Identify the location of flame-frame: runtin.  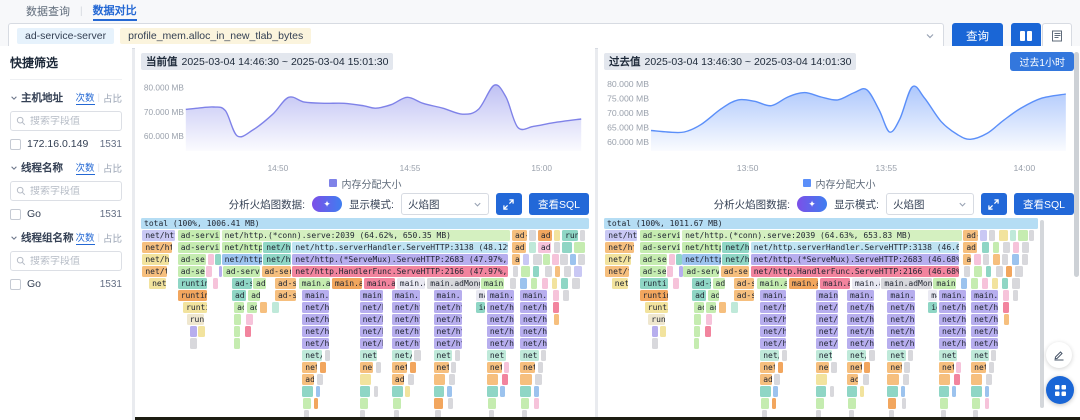
(195, 307).